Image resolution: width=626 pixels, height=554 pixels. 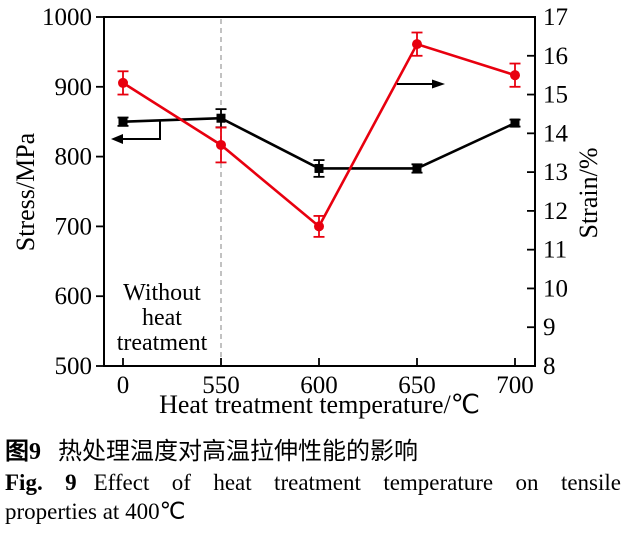 What do you see at coordinates (67, 17) in the screenshot?
I see `left-axis-tick-label: 1000` at bounding box center [67, 17].